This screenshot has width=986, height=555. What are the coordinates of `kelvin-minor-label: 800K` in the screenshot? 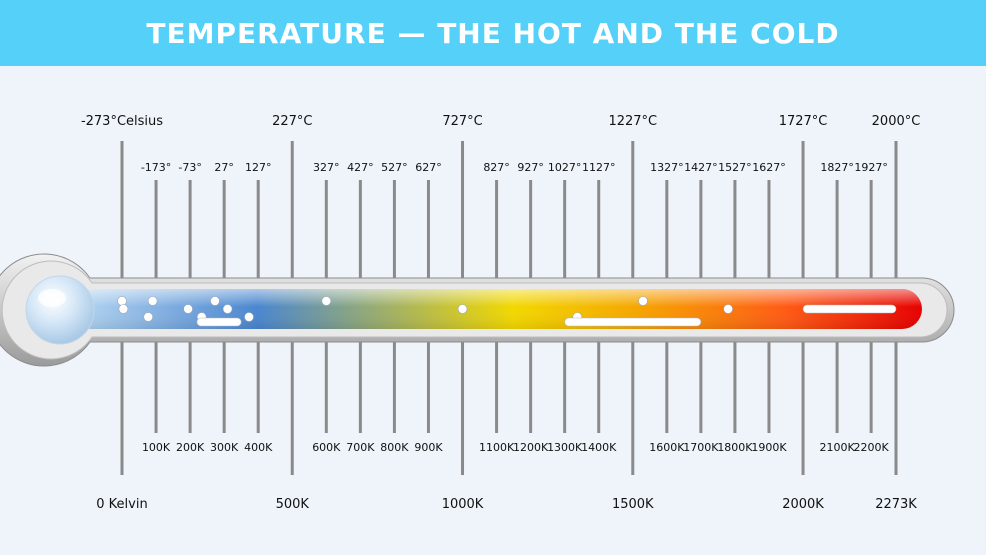 It's located at (394, 447).